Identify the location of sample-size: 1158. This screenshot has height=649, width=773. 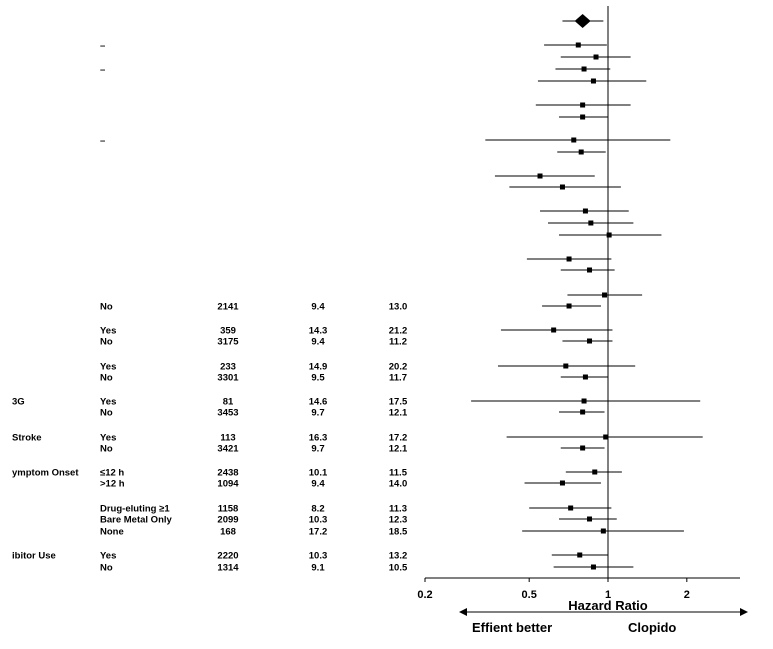
(228, 509).